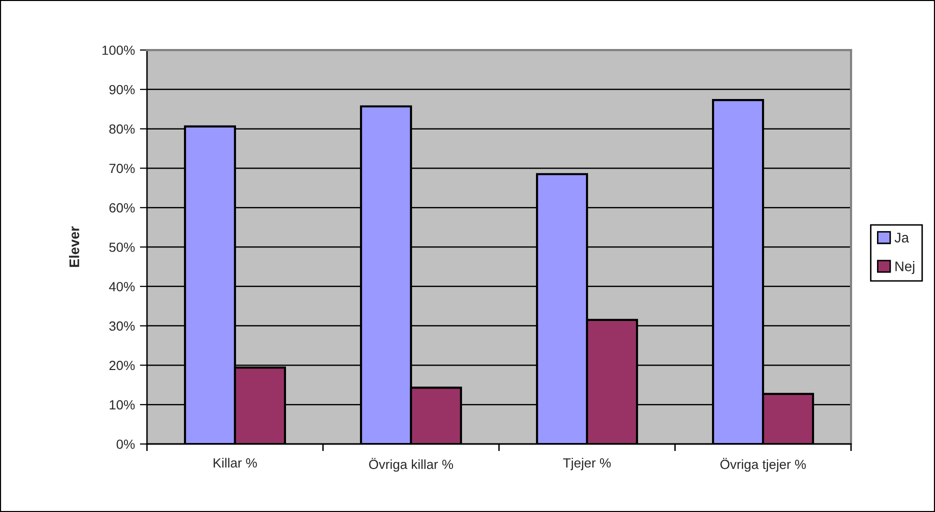 The width and height of the screenshot is (935, 512). I want to click on y-tick-label: 90%, so click(122, 89).